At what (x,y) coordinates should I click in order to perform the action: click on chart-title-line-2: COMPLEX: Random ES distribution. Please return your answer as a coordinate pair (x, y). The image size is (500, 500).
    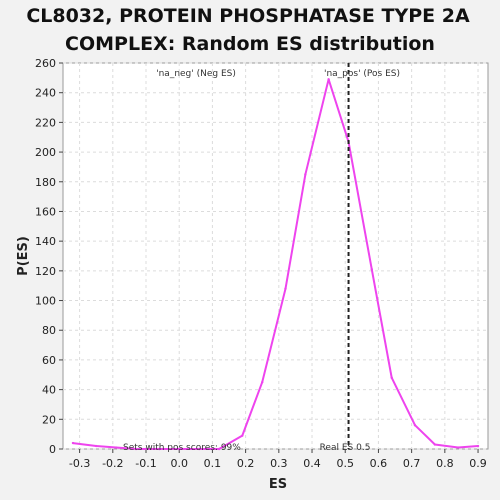
    Looking at the image, I should click on (250, 44).